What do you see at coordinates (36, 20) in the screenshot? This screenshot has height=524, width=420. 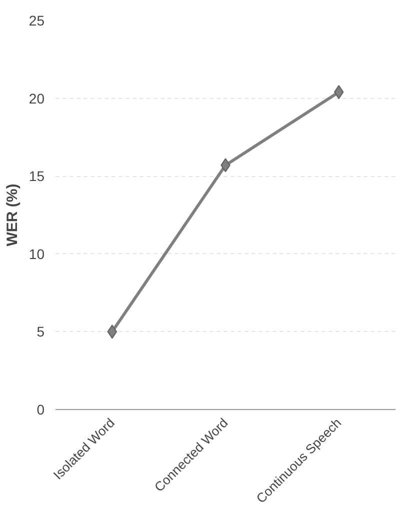 I see `y-tick-label: 25` at bounding box center [36, 20].